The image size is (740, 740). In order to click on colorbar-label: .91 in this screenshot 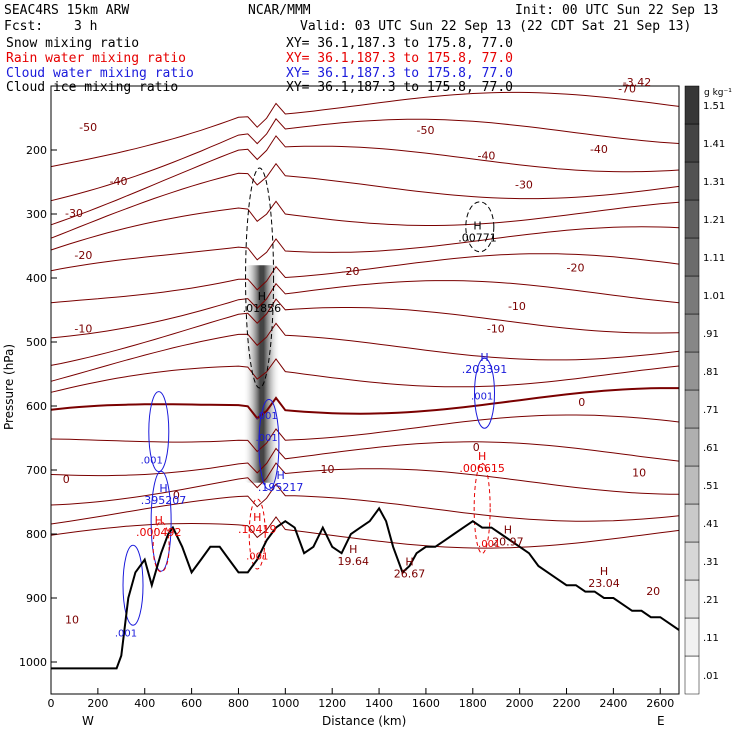, I will do `click(711, 334)`.